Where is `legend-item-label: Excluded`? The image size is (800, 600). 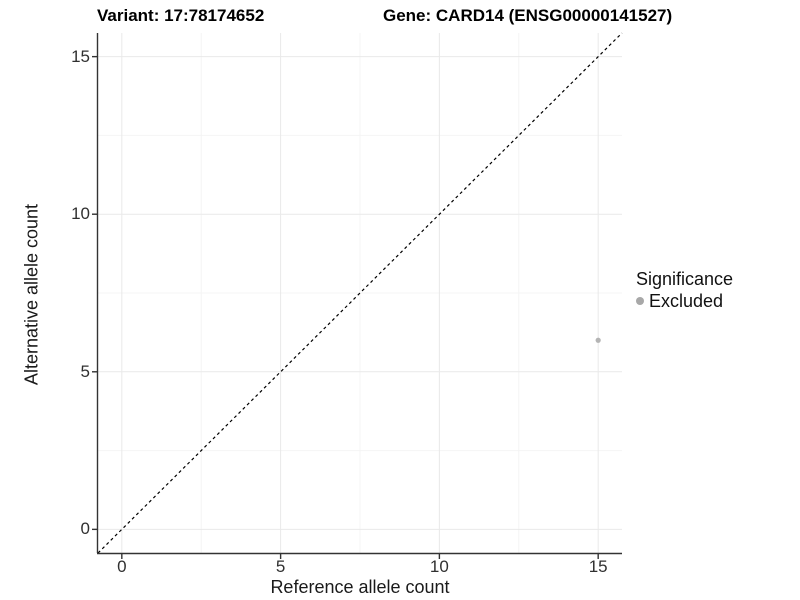 legend-item-label: Excluded is located at coordinates (686, 301).